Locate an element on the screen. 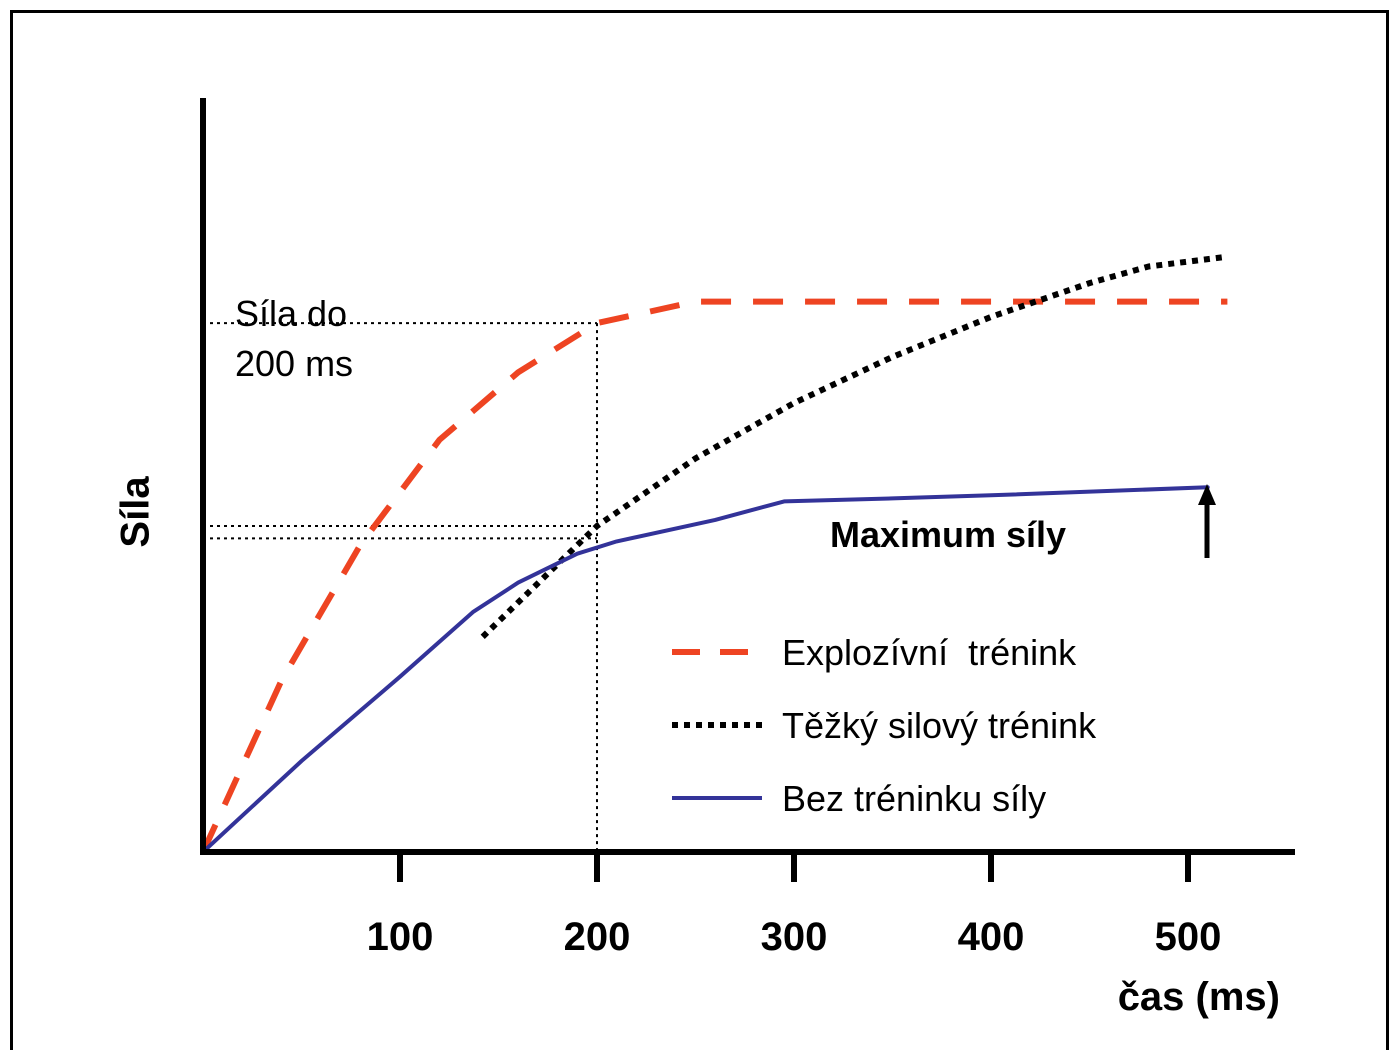 Image resolution: width=1396 pixels, height=1050 pixels. x-tick-label-300: 300 is located at coordinates (794, 937).